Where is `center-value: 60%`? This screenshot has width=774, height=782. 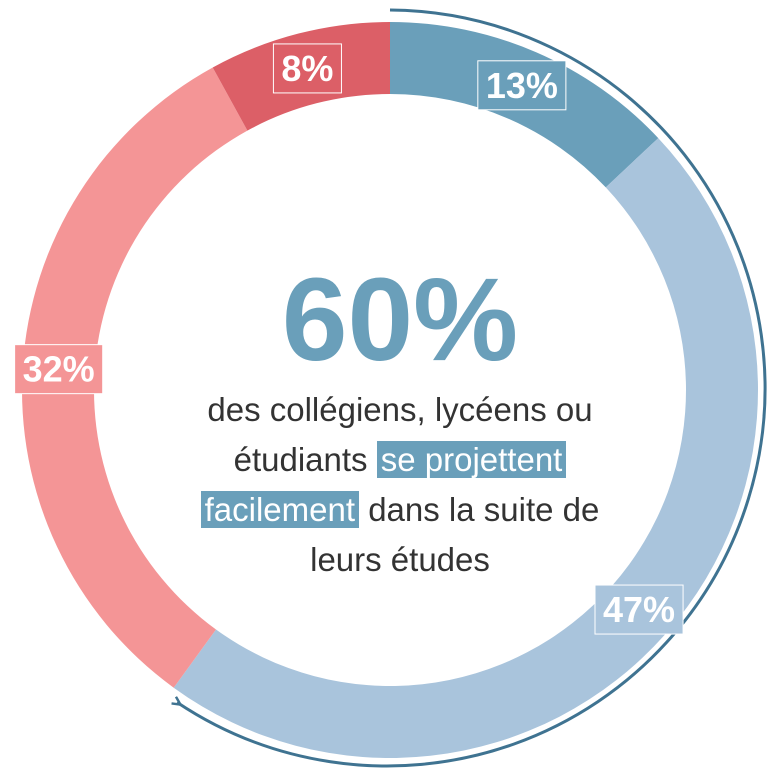
center-value: 60% is located at coordinates (400, 320).